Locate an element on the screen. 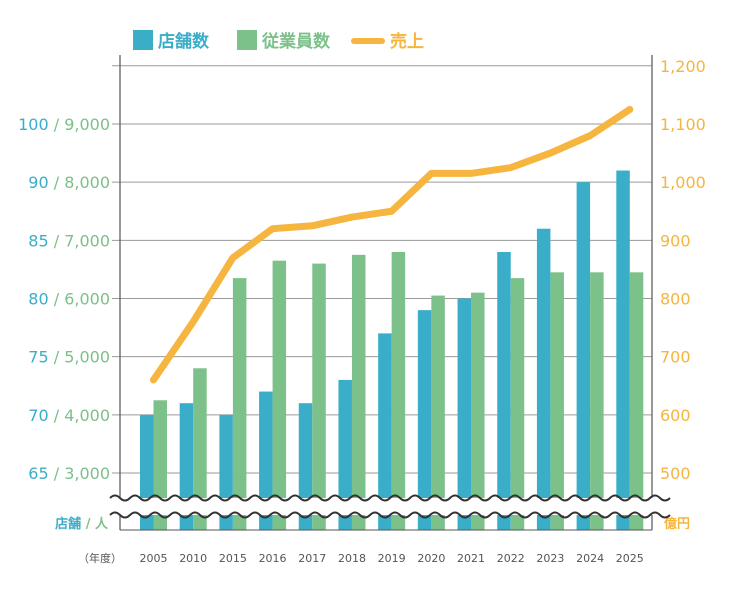 The width and height of the screenshot is (730, 600). x-tick-label: 2020 is located at coordinates (431, 558).